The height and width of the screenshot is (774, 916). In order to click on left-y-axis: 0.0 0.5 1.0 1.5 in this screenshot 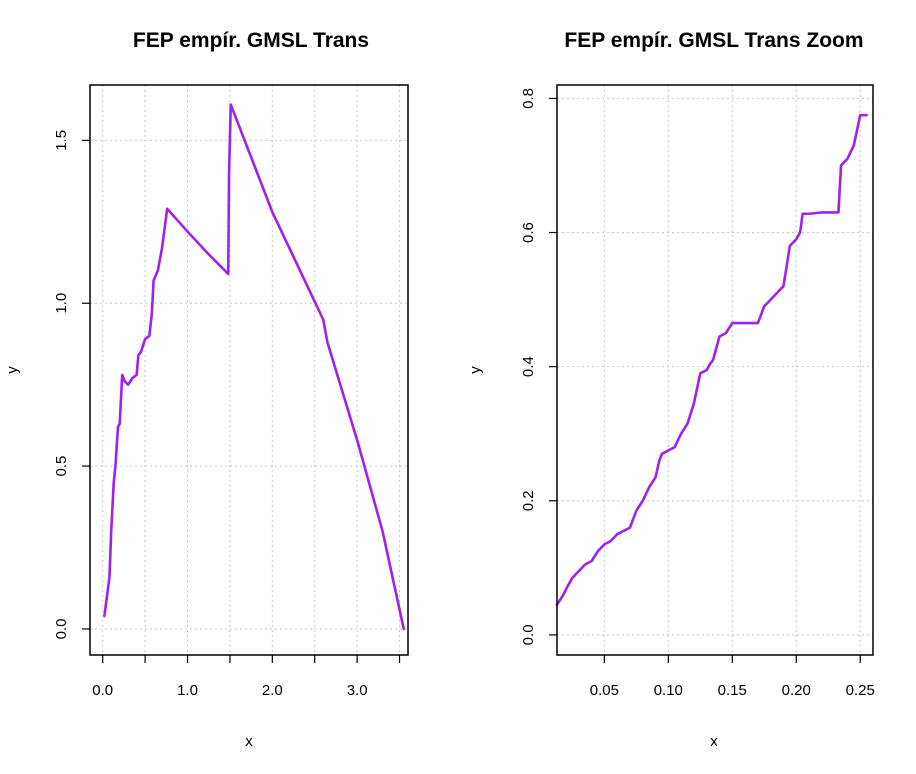, I will do `click(71, 384)`.